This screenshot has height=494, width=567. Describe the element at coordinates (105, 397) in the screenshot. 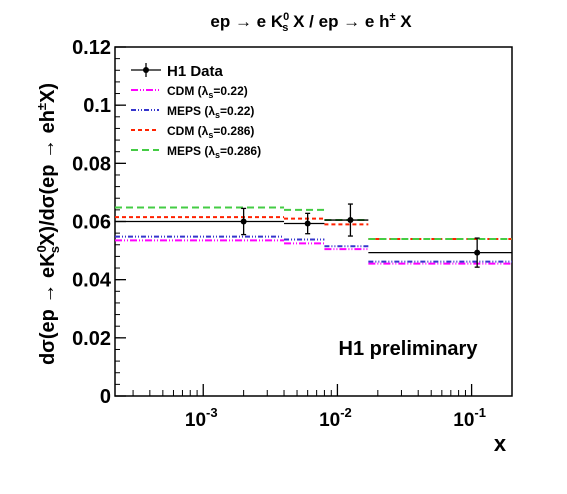

I see `y-tick-label-0: 0` at that location.